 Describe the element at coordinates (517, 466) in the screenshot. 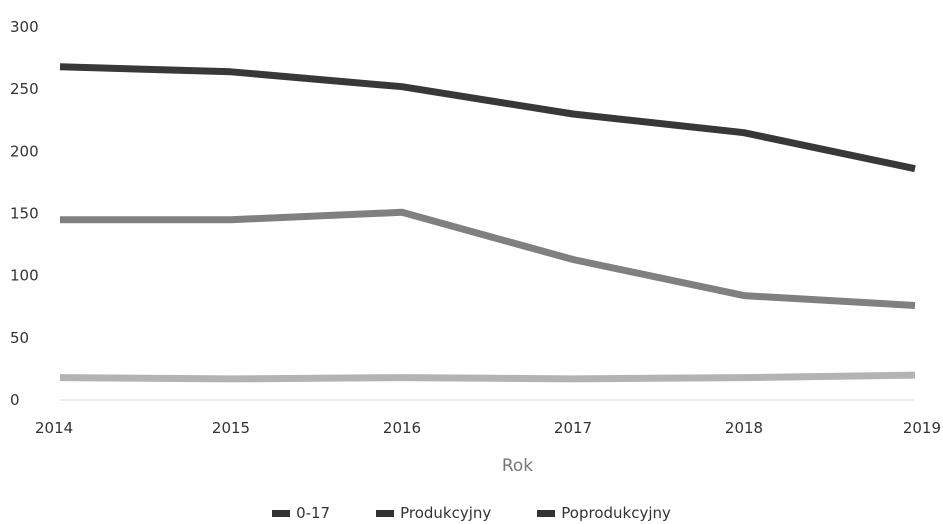

I see `x-axis-label: Rok` at that location.